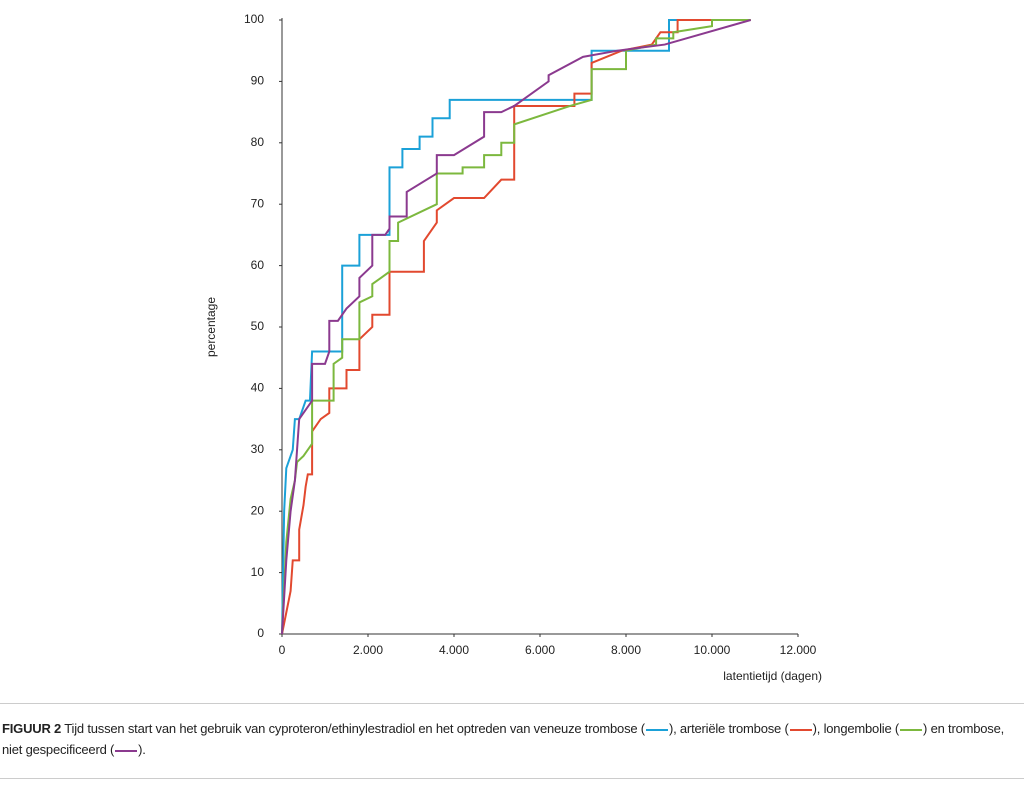  What do you see at coordinates (258, 572) in the screenshot?
I see `y-tick-label: 10` at bounding box center [258, 572].